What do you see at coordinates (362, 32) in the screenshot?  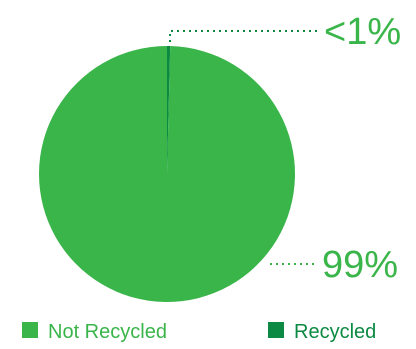 I see `slice-label-recycled: <1%` at bounding box center [362, 32].